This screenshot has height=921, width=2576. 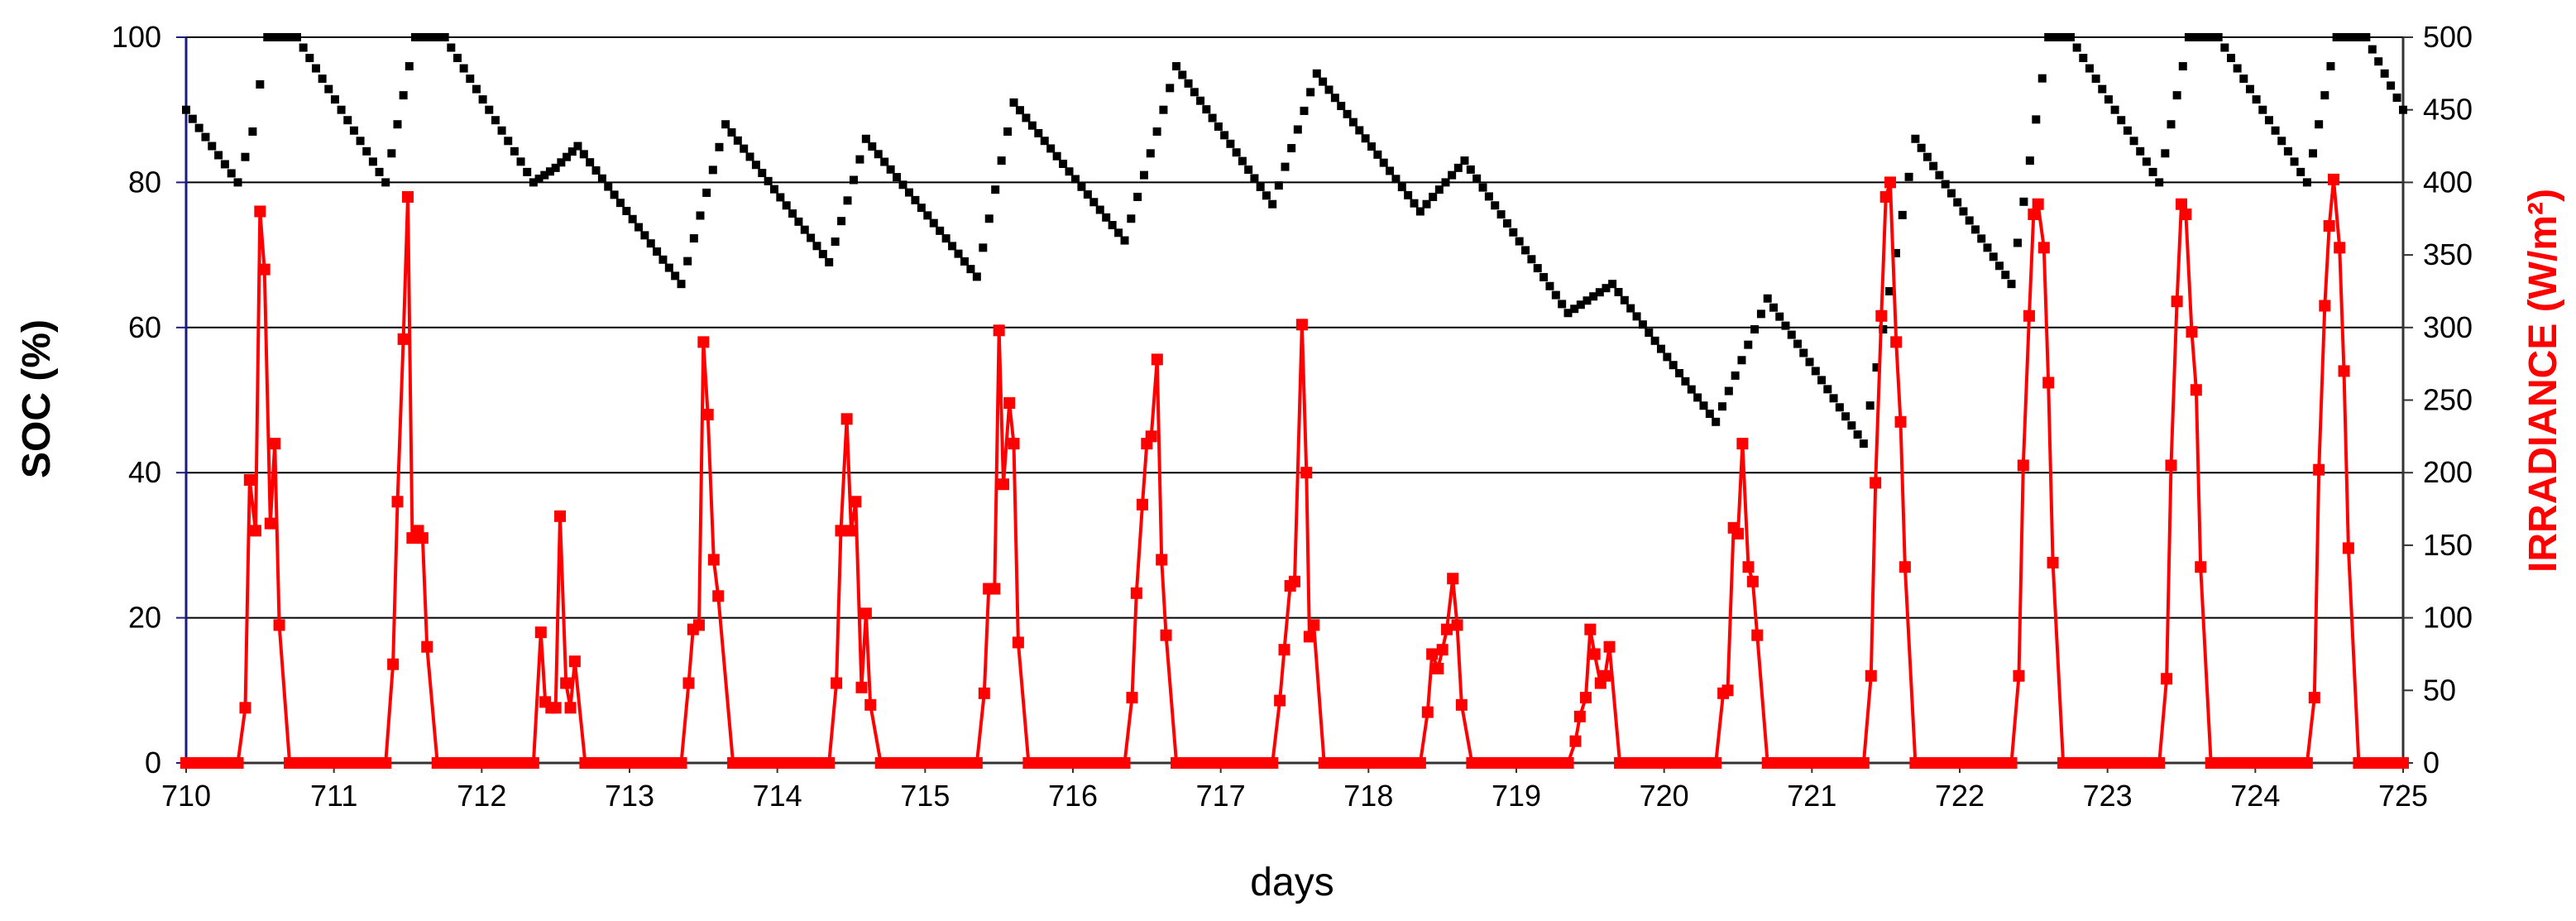 I want to click on x-tick-label: 720, so click(x=1665, y=796).